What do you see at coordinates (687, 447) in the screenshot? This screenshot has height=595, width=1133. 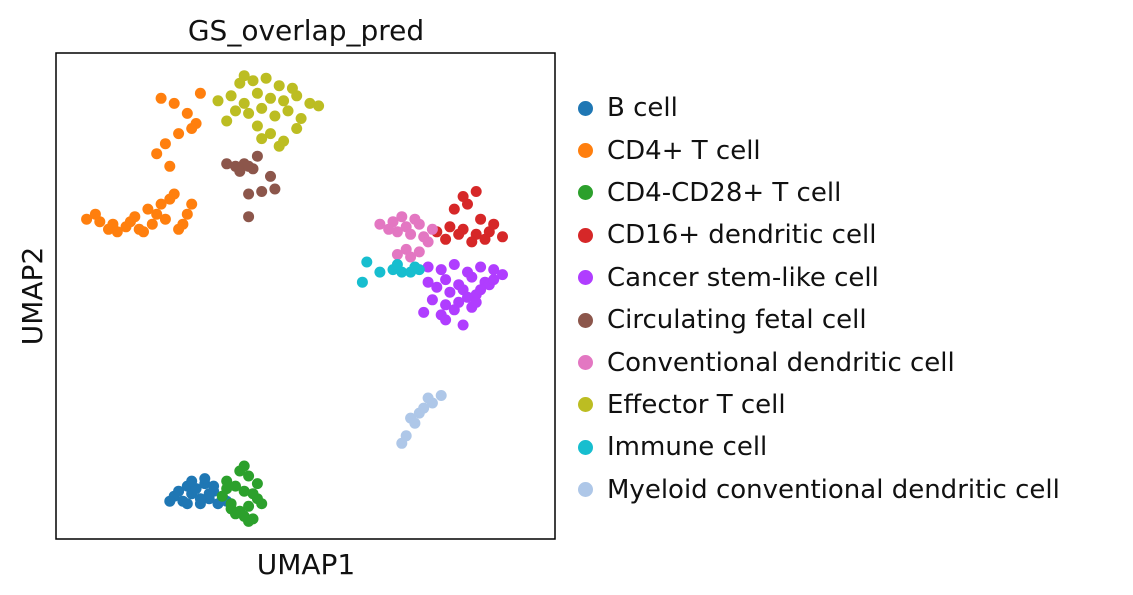 I see `legend-label: Immune cell` at bounding box center [687, 447].